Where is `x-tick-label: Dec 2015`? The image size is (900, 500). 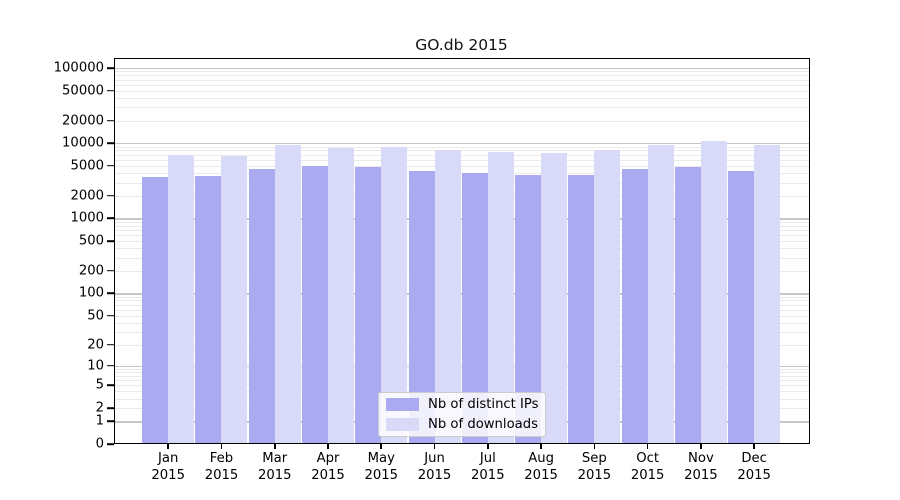 x-tick-label: Dec 2015 is located at coordinates (754, 467).